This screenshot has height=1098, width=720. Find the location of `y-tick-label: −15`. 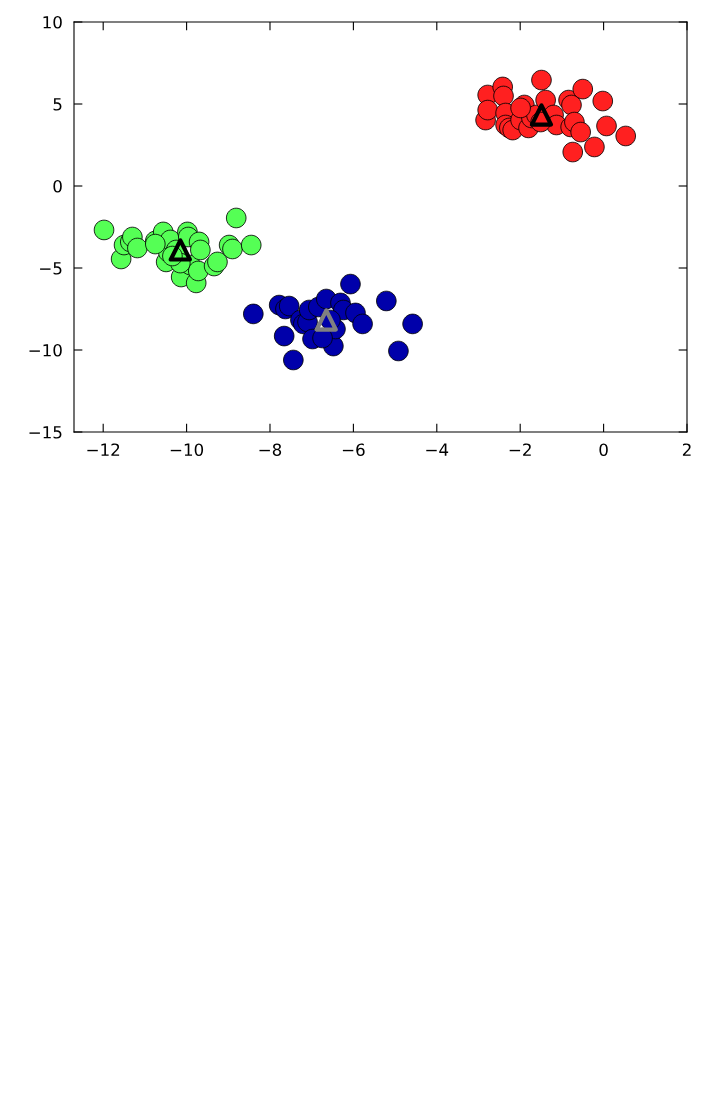

y-tick-label: −15 is located at coordinates (45, 432).